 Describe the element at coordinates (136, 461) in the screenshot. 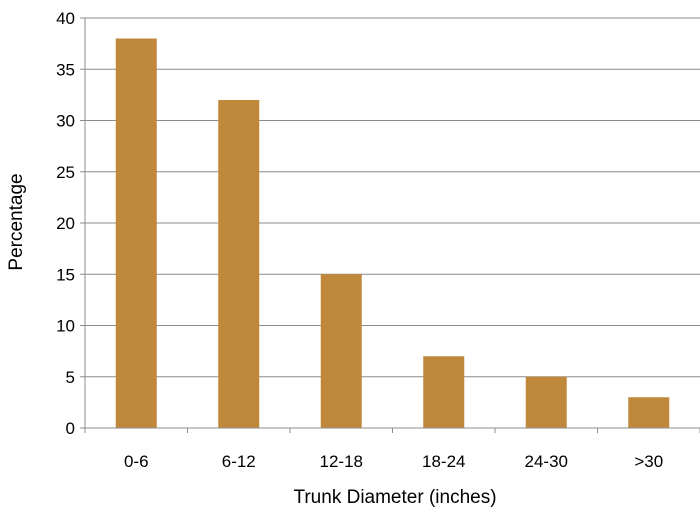

I see `x-tick-label: 0-6` at that location.